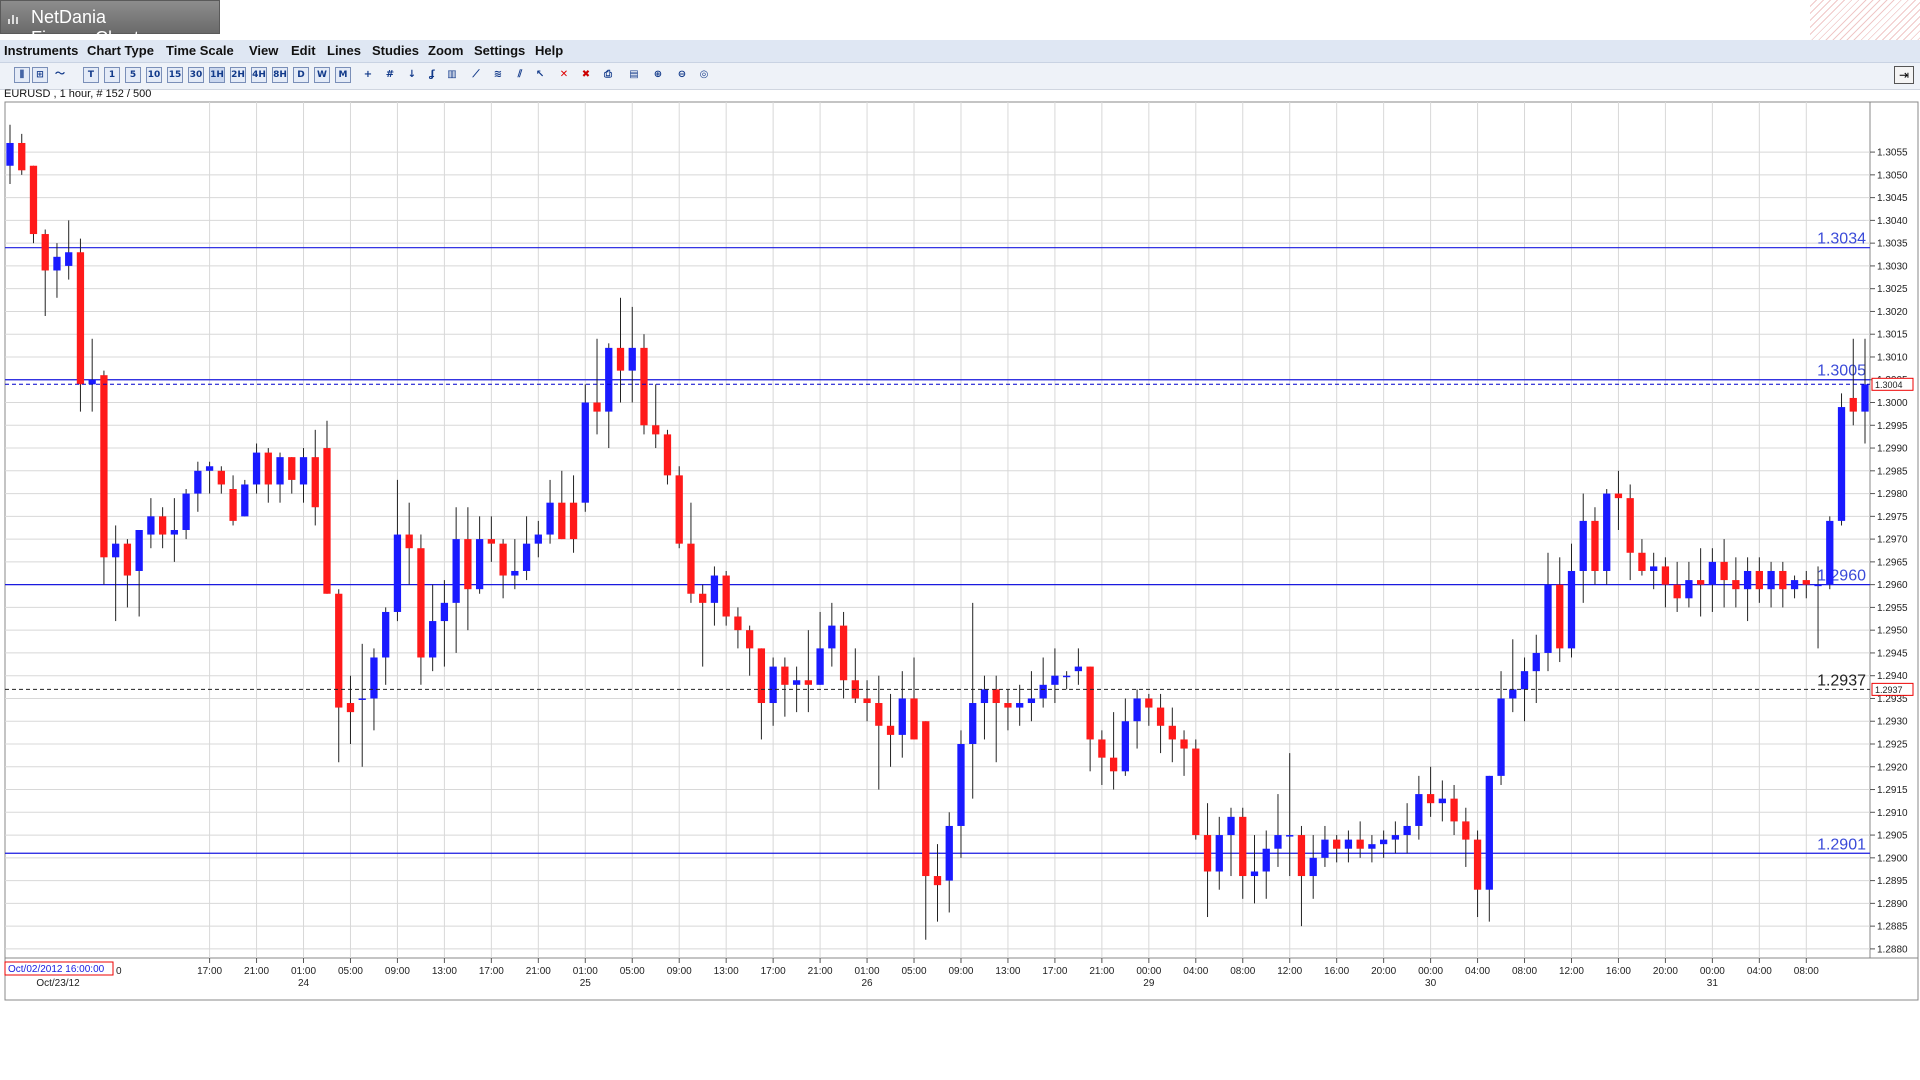 Image resolution: width=1920 pixels, height=1080 pixels. Describe the element at coordinates (549, 50) in the screenshot. I see `menu-help: Help` at that location.